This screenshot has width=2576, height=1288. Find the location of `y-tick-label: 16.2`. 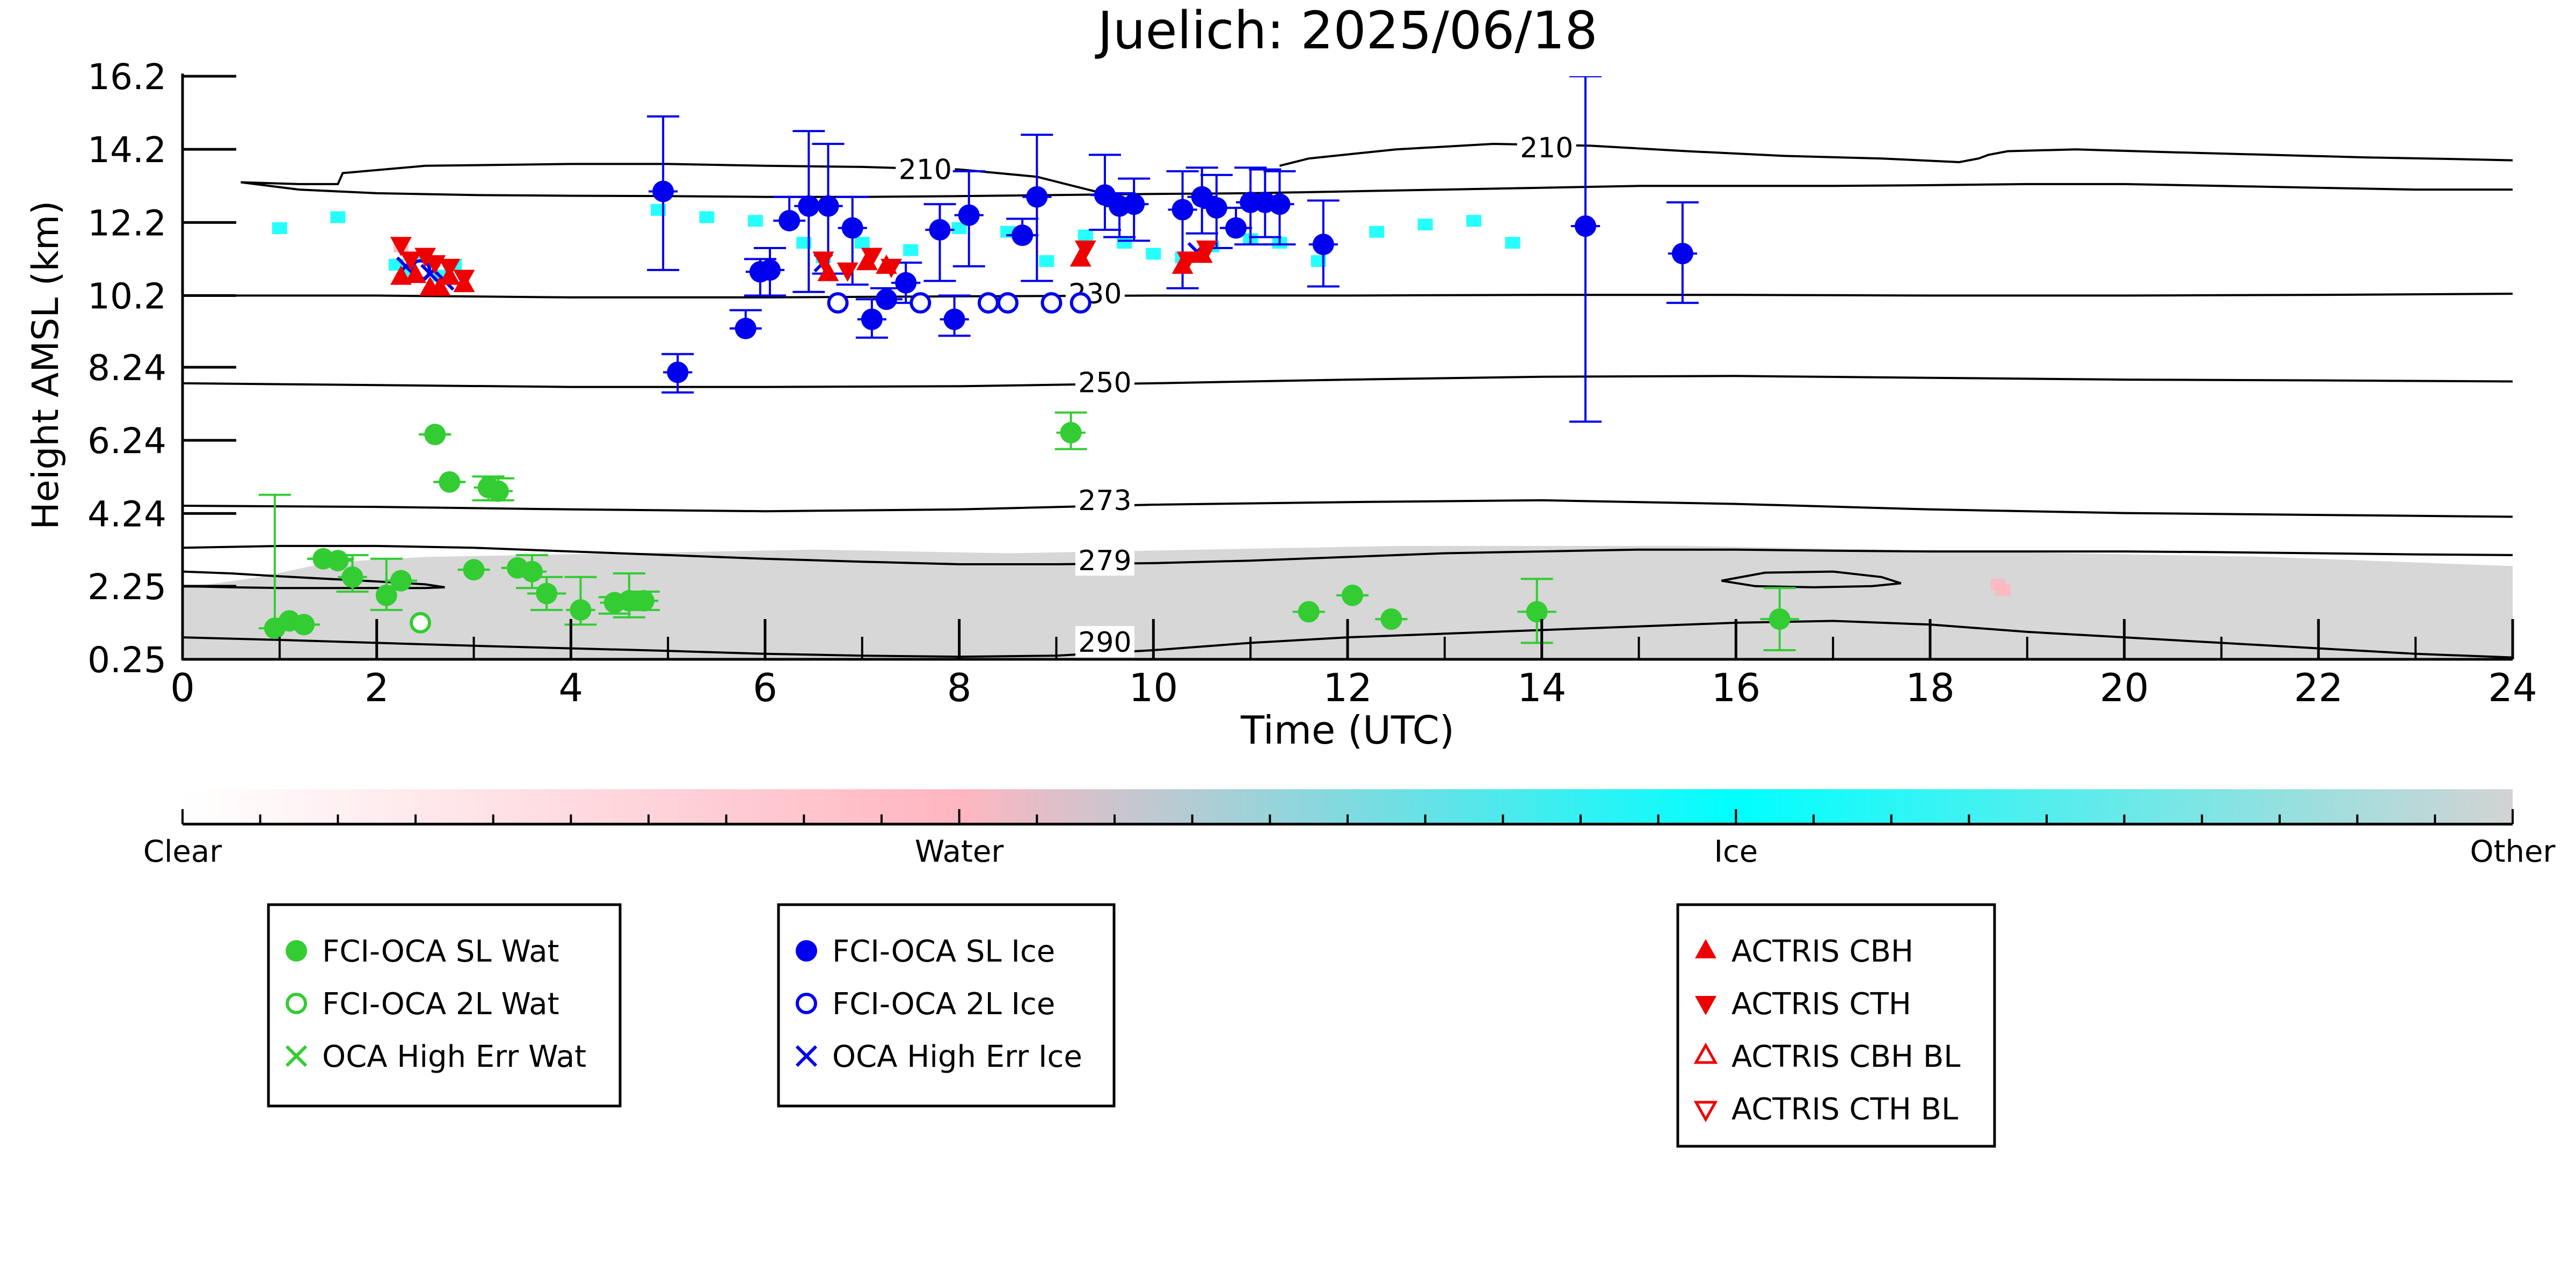

y-tick-label: 16.2 is located at coordinates (127, 77).